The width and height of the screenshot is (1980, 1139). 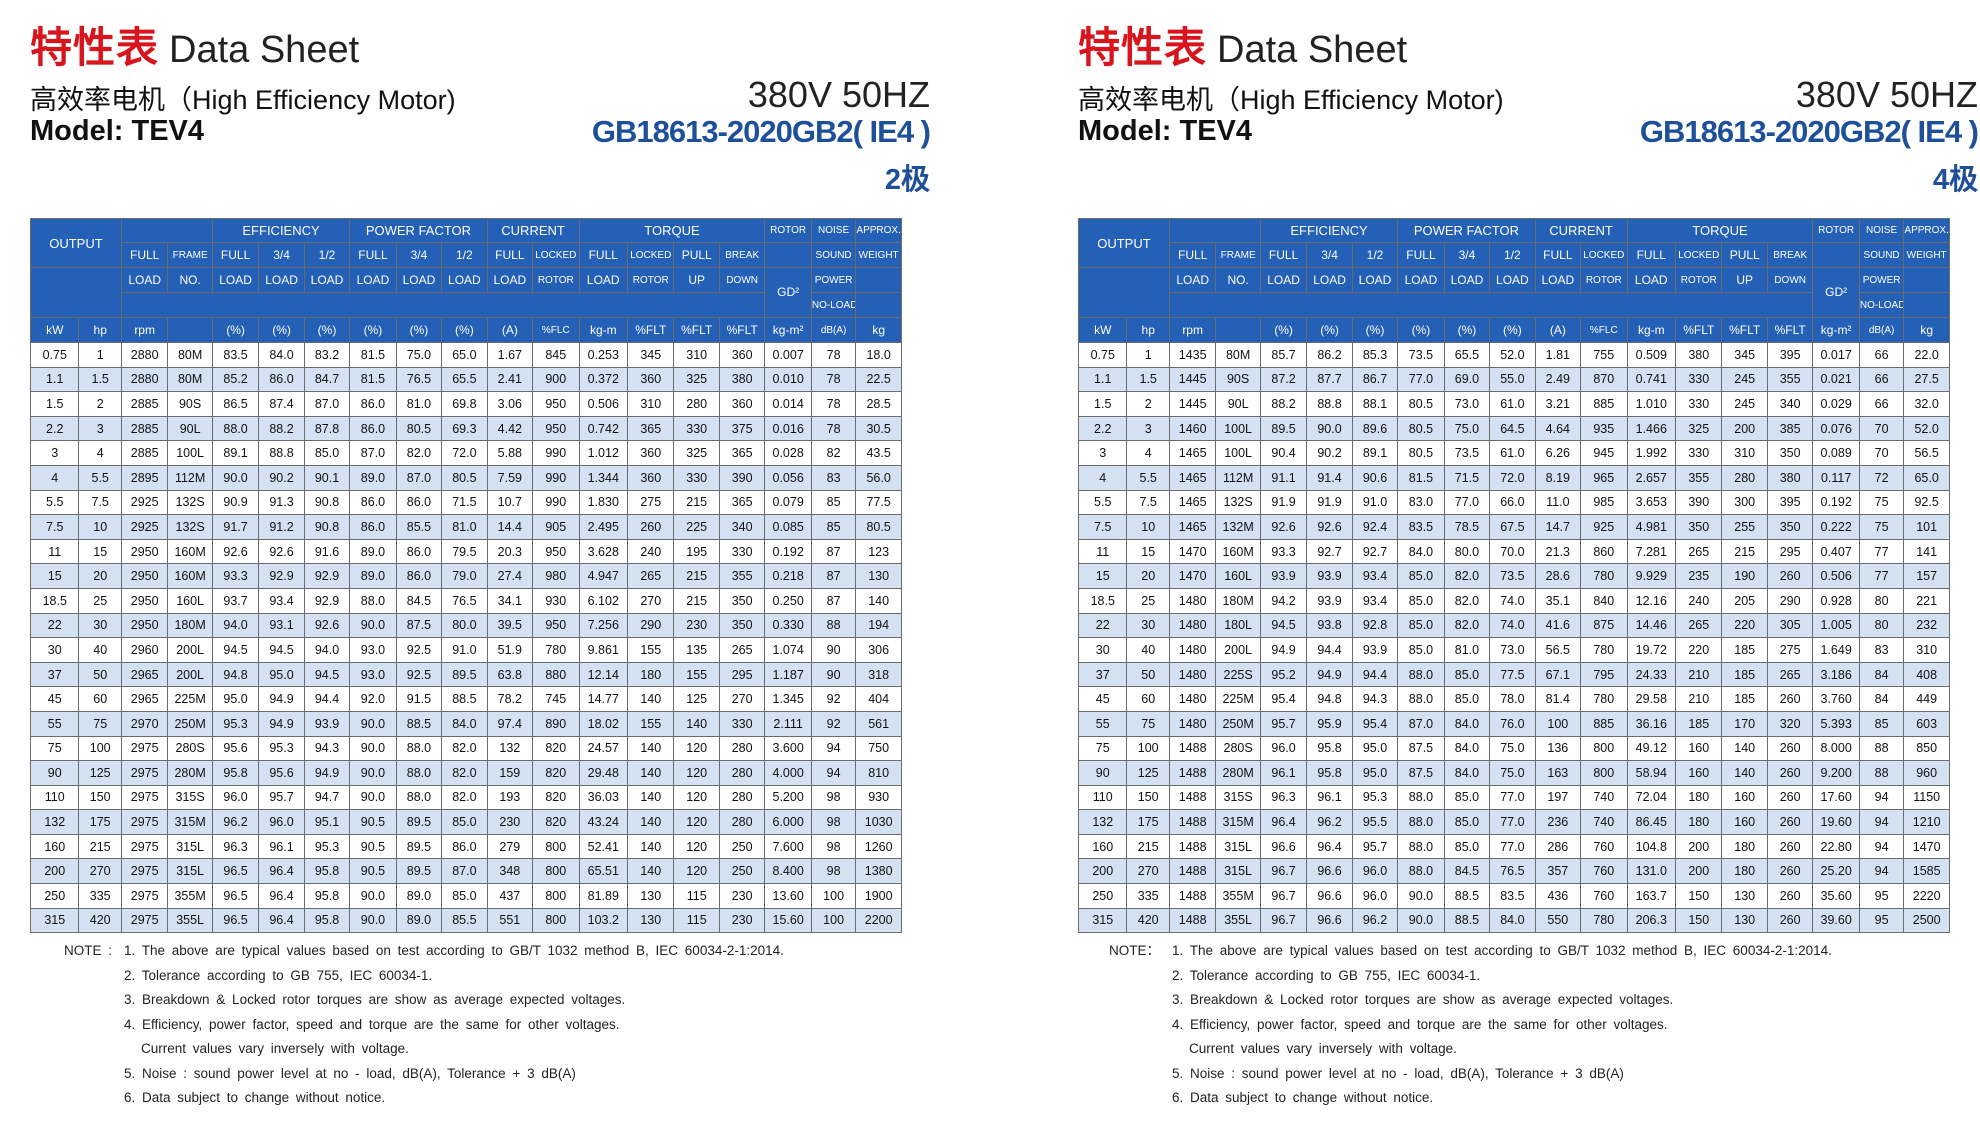 What do you see at coordinates (1165, 131) in the screenshot?
I see `model-label: Model: TEV4` at bounding box center [1165, 131].